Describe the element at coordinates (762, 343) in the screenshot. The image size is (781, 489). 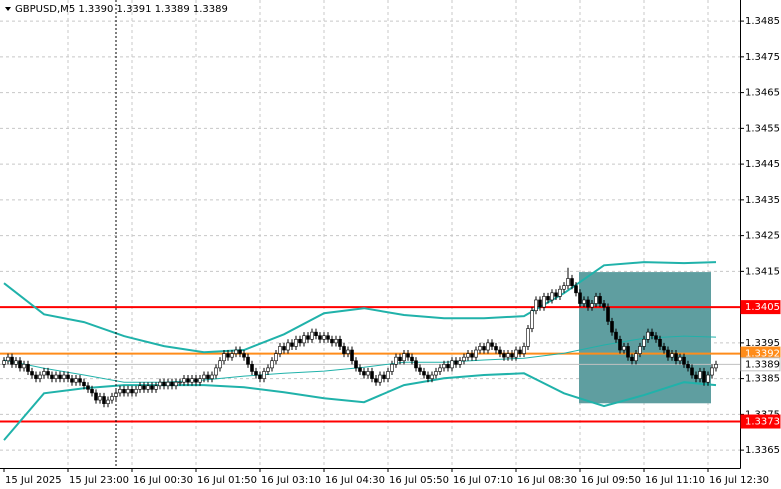
I see `y-tick-label: 1.3395` at that location.